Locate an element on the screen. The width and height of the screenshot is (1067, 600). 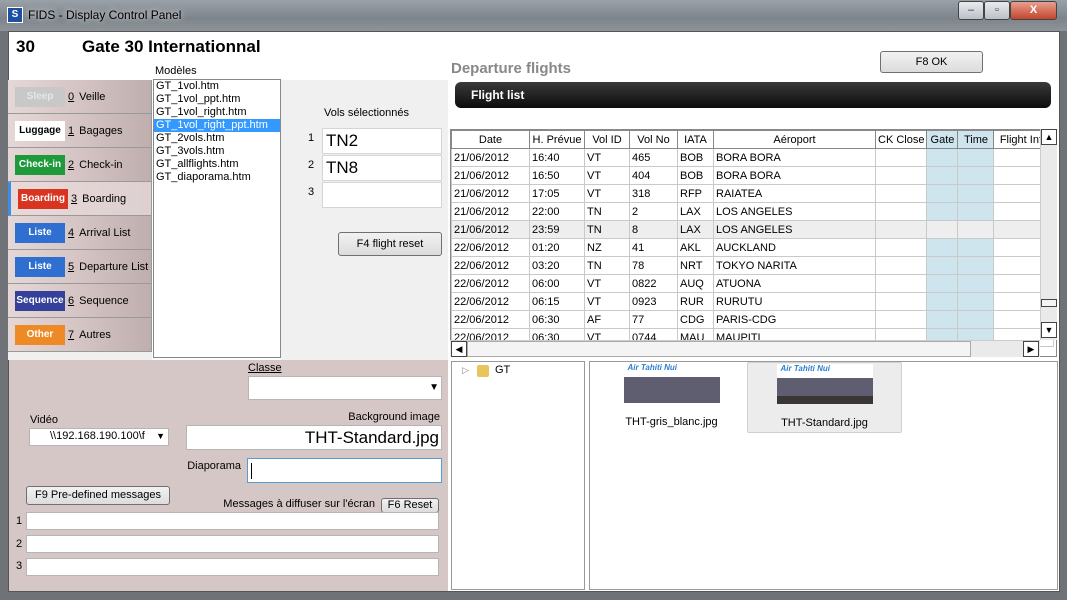
table-row: 21/06/2012 16:40 VT 465 BOB BORA BORA is located at coordinates (753, 157).